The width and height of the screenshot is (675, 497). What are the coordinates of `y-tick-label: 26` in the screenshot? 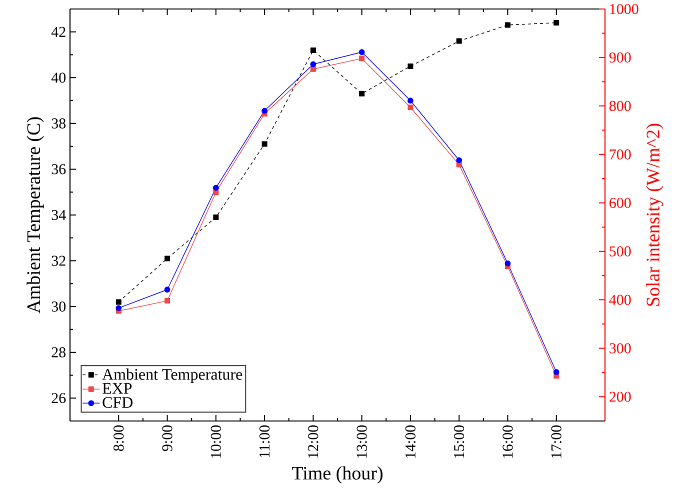 It's located at (59, 398).